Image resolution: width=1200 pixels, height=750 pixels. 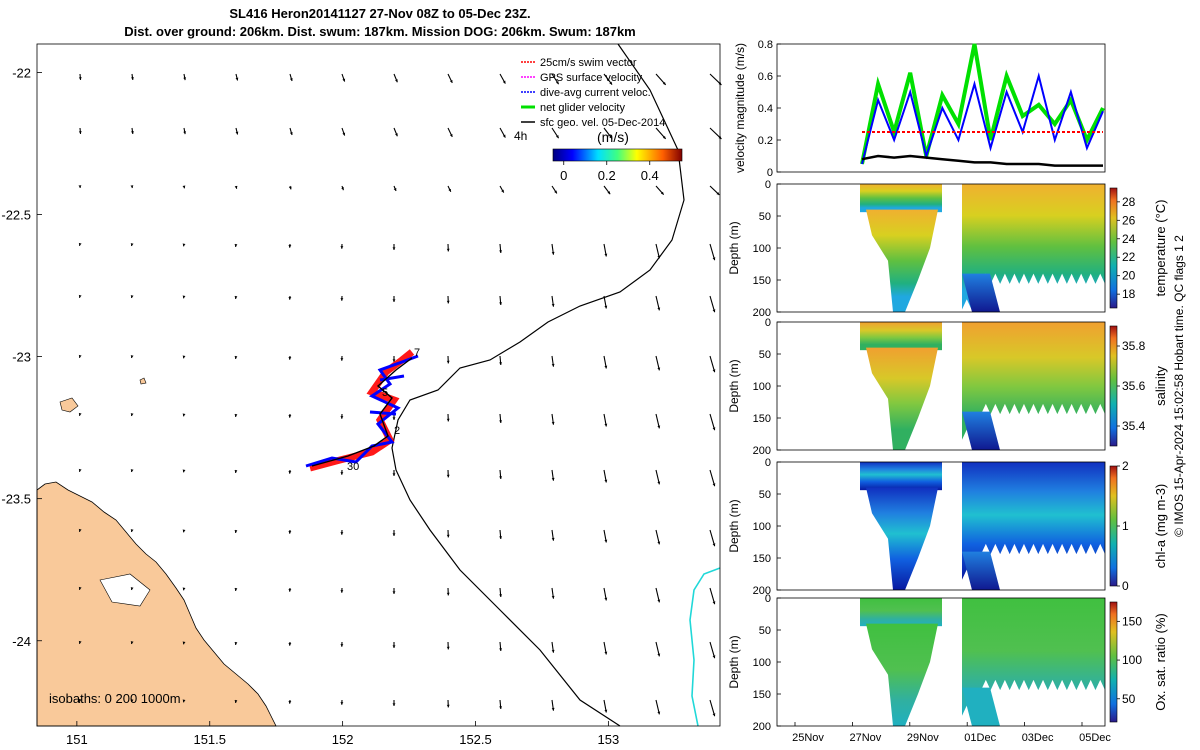 I want to click on y-tick-label: 0, so click(x=768, y=463).